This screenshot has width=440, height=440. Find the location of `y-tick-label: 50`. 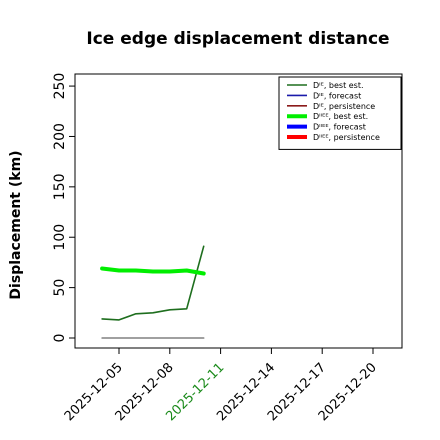

y-tick-label: 50 is located at coordinates (60, 288).